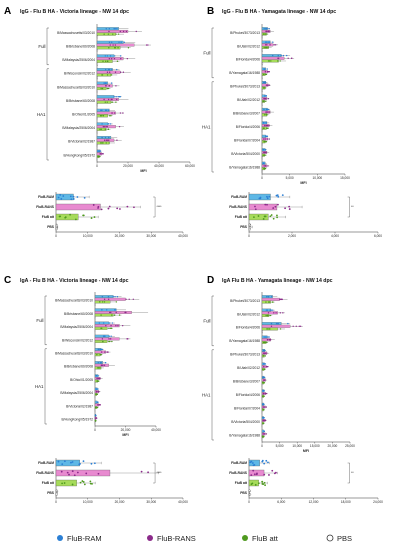 The height and width of the screenshot is (550, 404). What do you see at coordinates (344, 538) in the screenshot?
I see `legend-label: PBS` at bounding box center [344, 538].